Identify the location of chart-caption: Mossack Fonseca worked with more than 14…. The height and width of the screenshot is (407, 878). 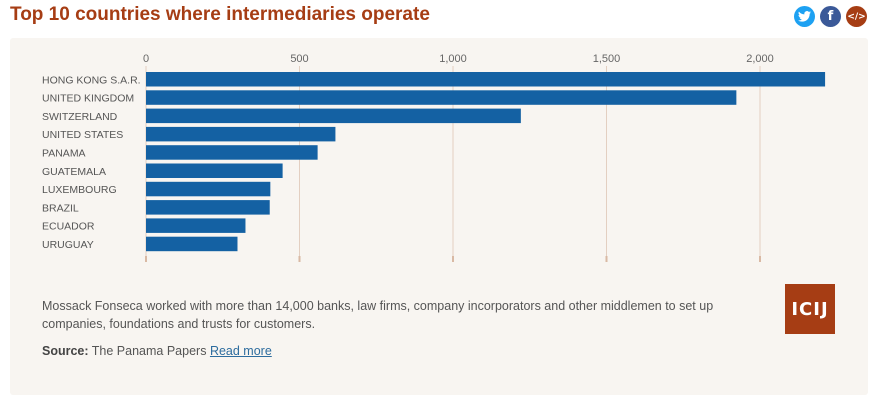
(378, 315).